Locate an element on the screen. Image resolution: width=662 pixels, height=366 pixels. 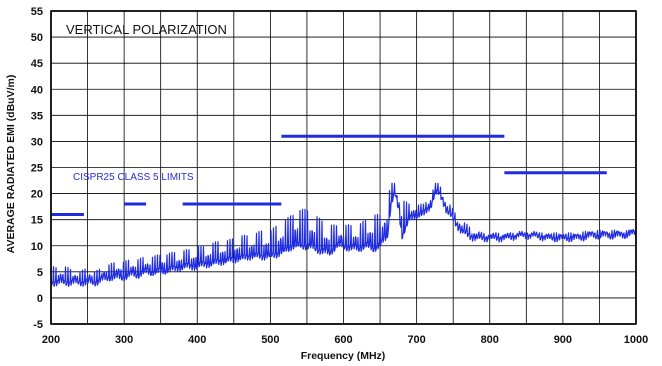
x-tick-label-500: 500 is located at coordinates (270, 340).